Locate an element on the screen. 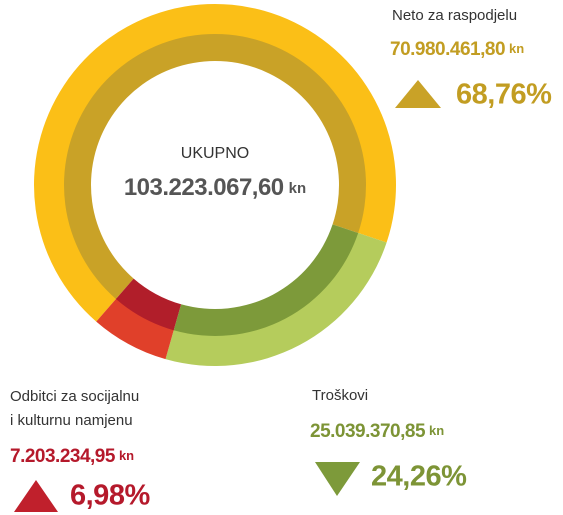  trend-down-icon is located at coordinates (337, 479).